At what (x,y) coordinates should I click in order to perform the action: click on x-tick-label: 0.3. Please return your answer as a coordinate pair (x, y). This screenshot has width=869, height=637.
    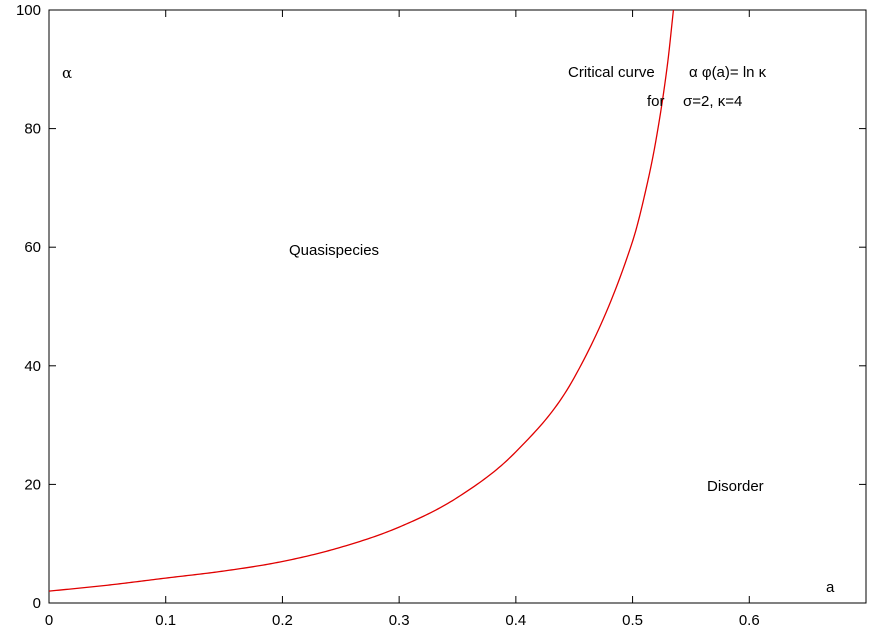
    Looking at the image, I should click on (399, 620).